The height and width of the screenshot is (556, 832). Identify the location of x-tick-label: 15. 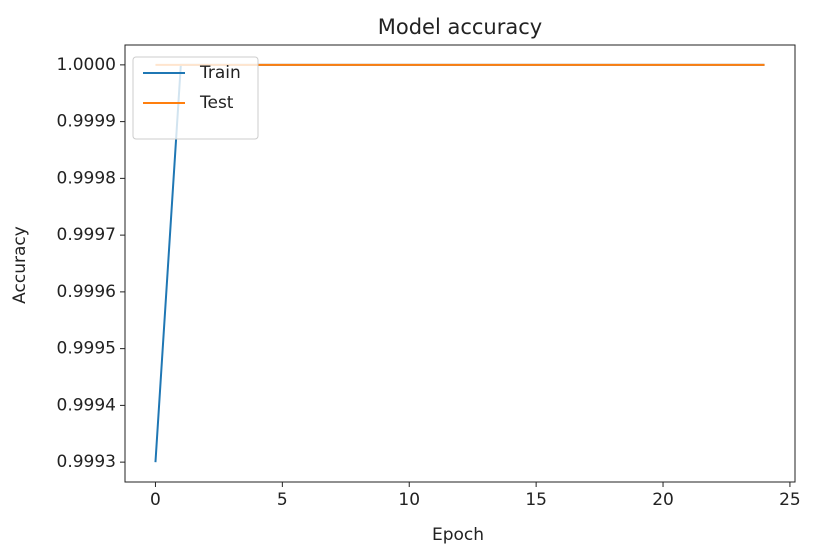
(536, 500).